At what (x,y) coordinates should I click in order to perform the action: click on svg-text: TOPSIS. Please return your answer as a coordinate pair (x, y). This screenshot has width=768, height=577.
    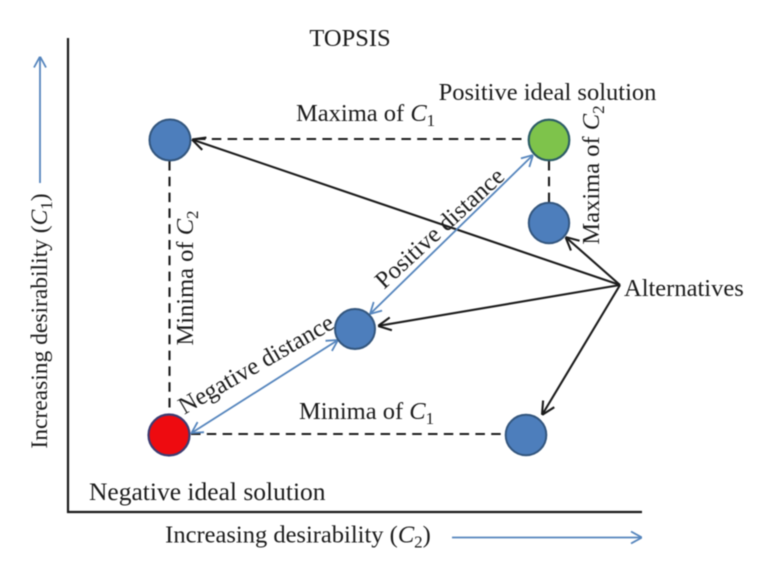
    Looking at the image, I should click on (349, 38).